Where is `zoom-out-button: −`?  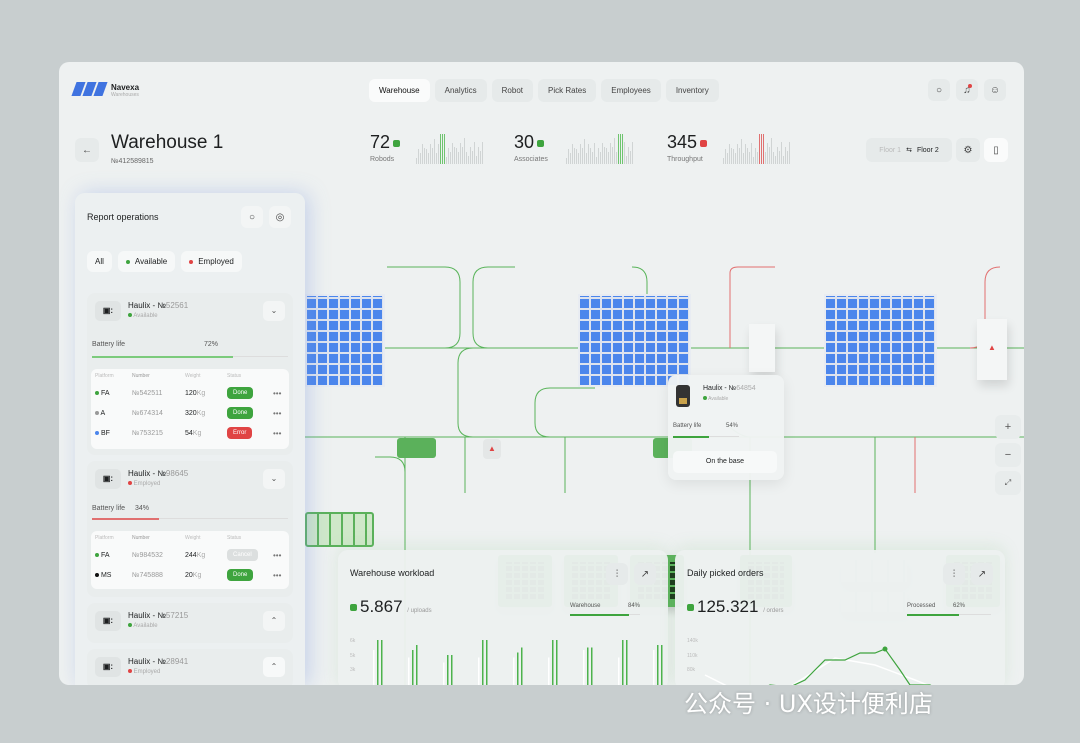
zoom-out-button: − is located at coordinates (1008, 455).